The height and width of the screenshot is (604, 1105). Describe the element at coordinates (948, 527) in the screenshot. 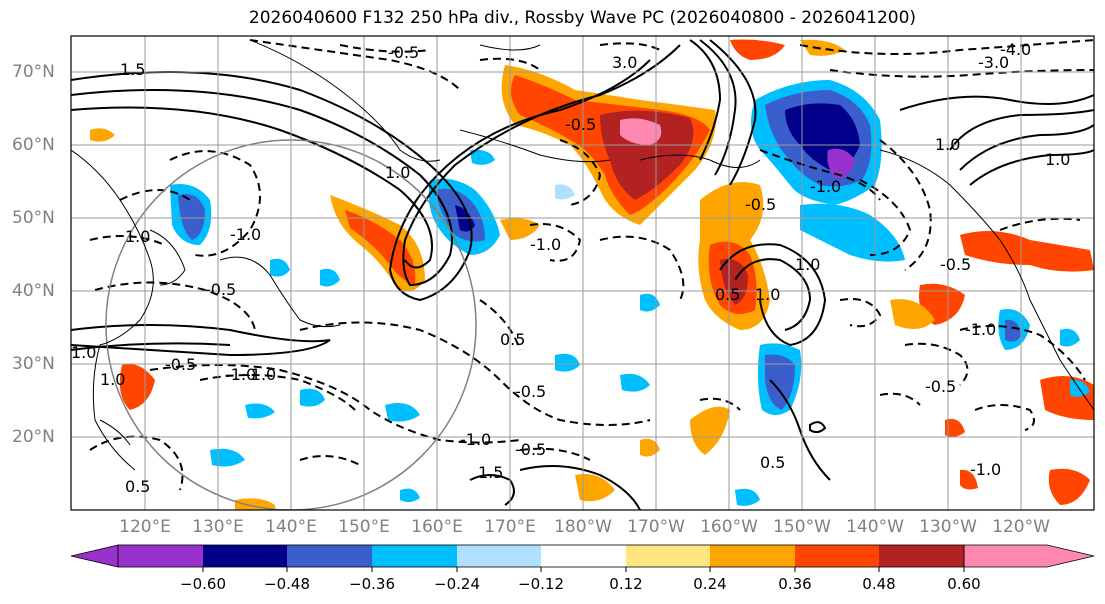

I see `lon-label: 130°W` at that location.